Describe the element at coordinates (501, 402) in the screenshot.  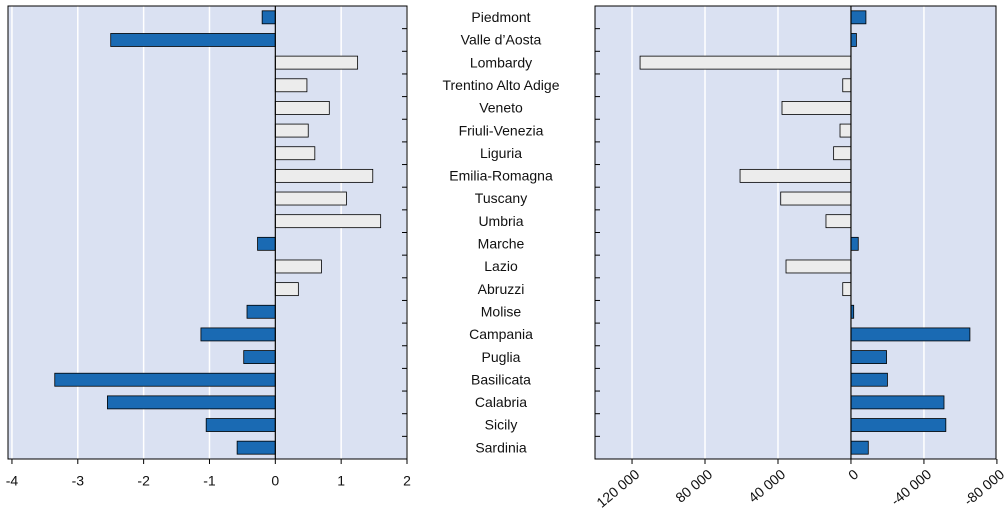
I see `category-label: Calabria` at that location.